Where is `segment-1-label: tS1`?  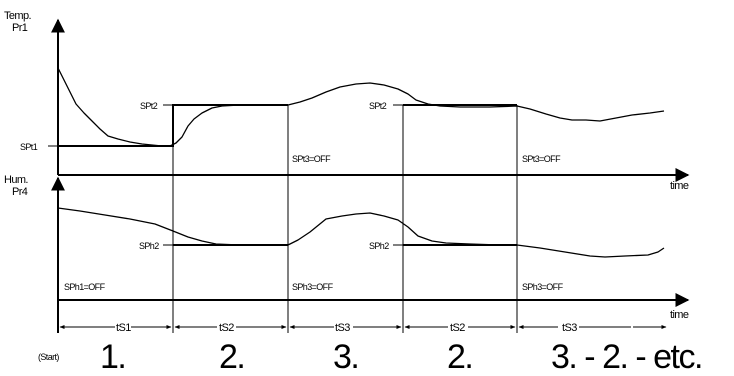 segment-1-label: tS1 is located at coordinates (123, 328).